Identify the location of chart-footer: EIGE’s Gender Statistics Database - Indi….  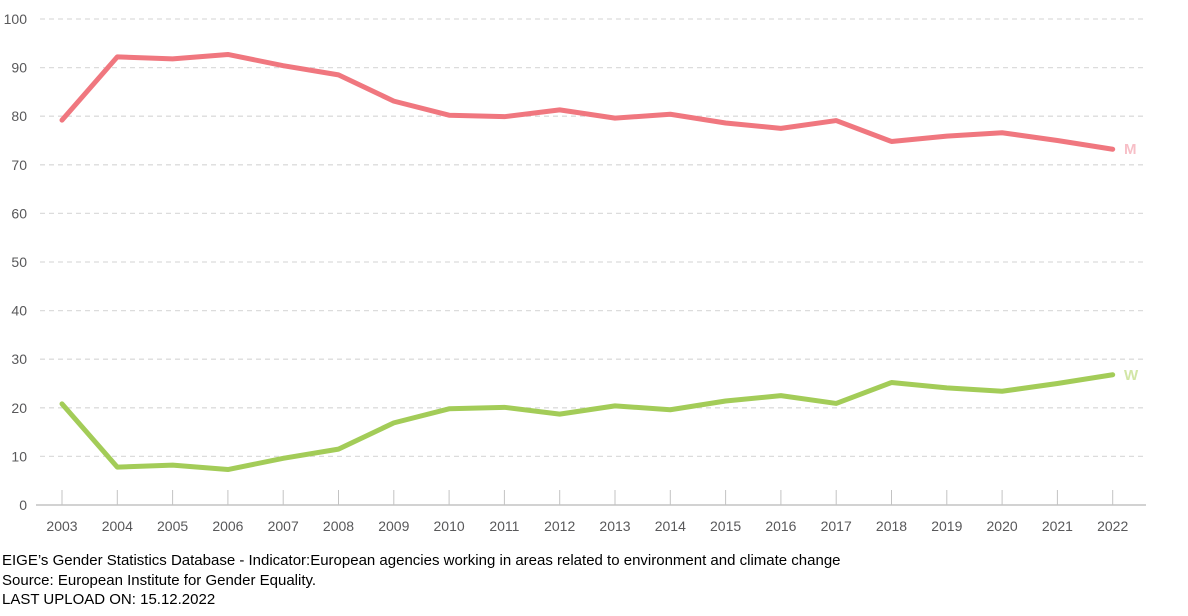
(421, 580).